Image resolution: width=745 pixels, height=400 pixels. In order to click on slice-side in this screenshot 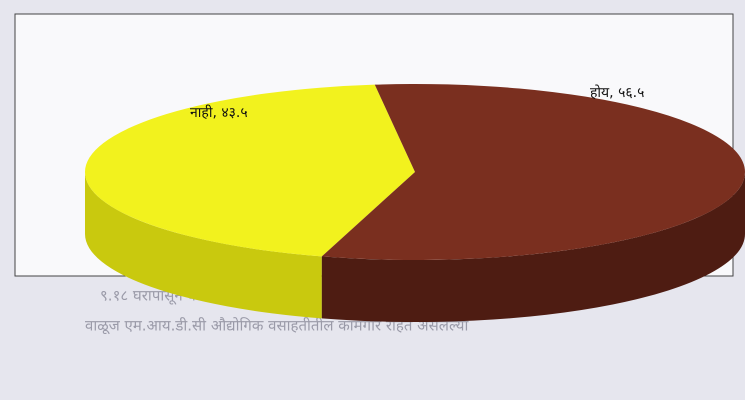, I will do `click(203, 245)`.